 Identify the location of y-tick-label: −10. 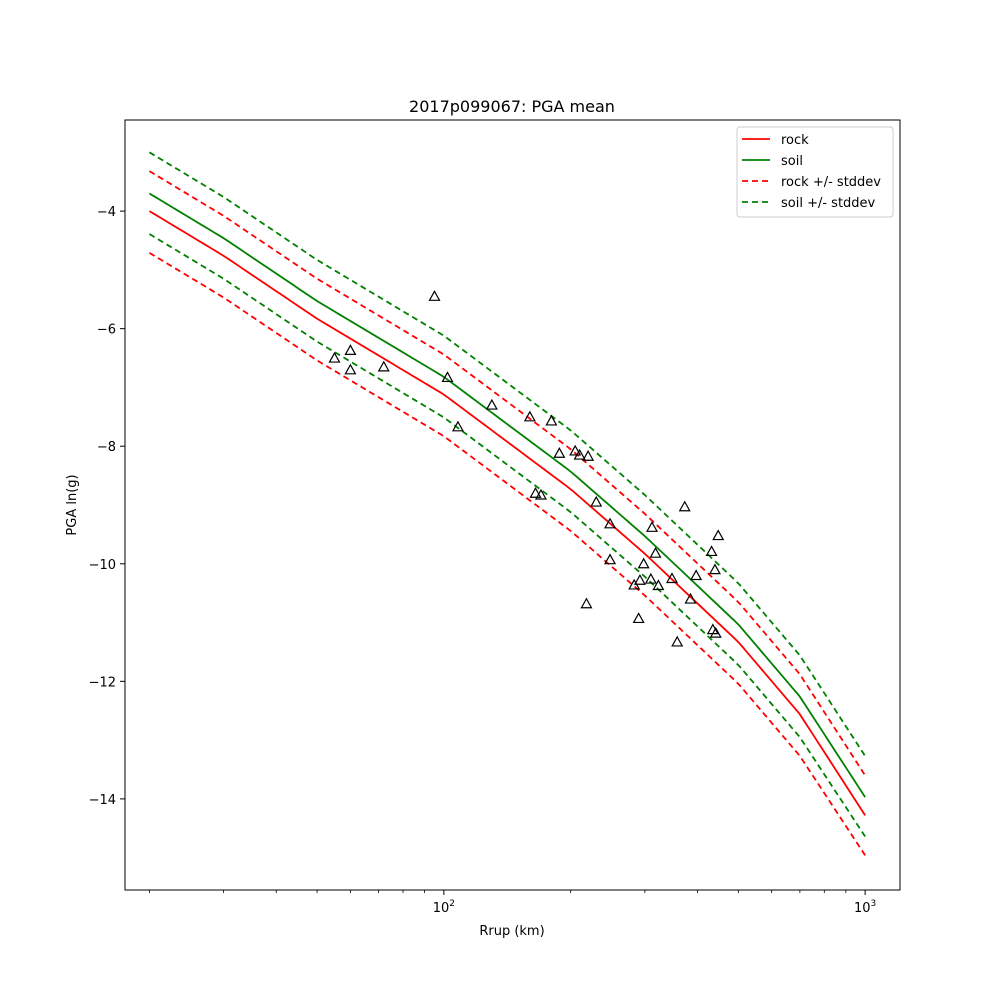
(102, 565).